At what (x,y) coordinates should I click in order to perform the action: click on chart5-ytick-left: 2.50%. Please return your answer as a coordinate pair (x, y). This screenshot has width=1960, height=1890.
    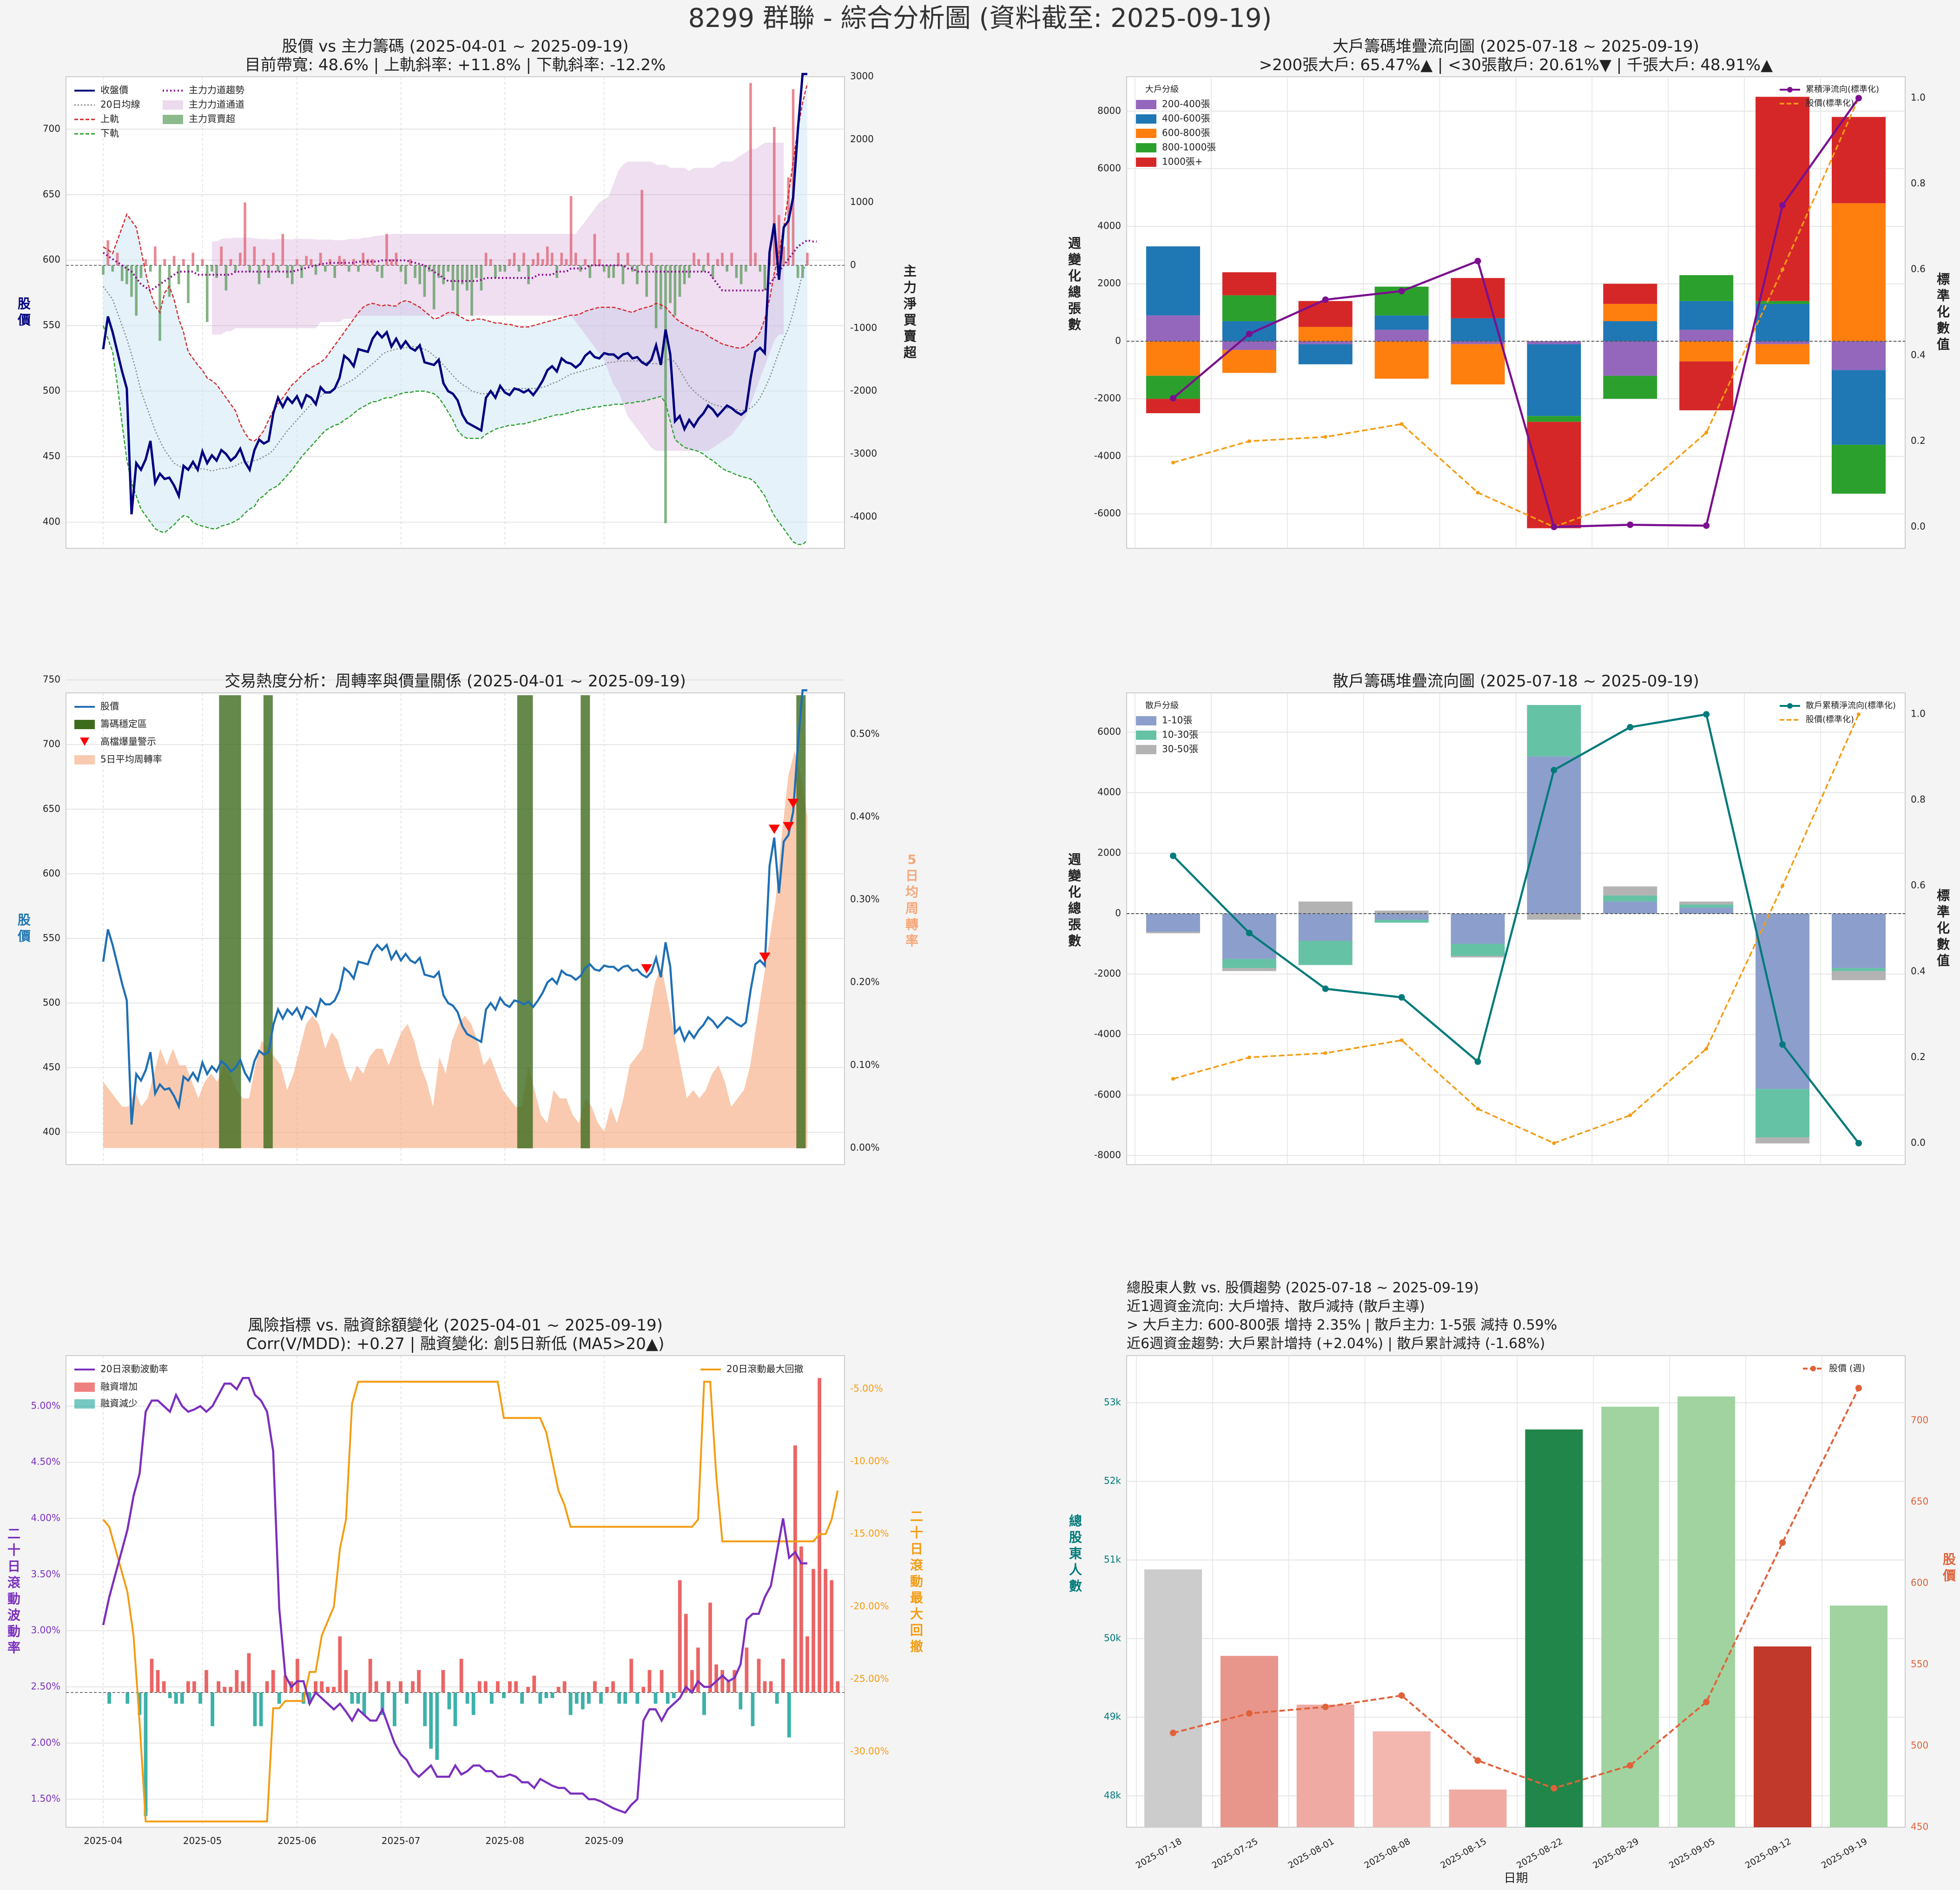
    Looking at the image, I should click on (45, 1686).